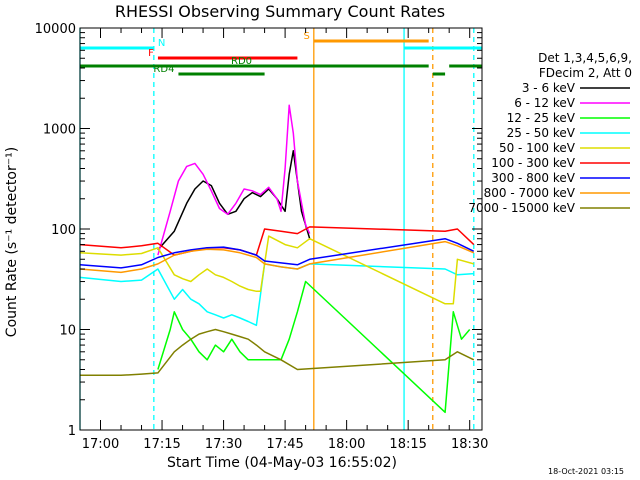 The height and width of the screenshot is (480, 640). What do you see at coordinates (585, 58) in the screenshot?
I see `legend-header-line-1: Det 1,3,4,5,6,9,` at bounding box center [585, 58].